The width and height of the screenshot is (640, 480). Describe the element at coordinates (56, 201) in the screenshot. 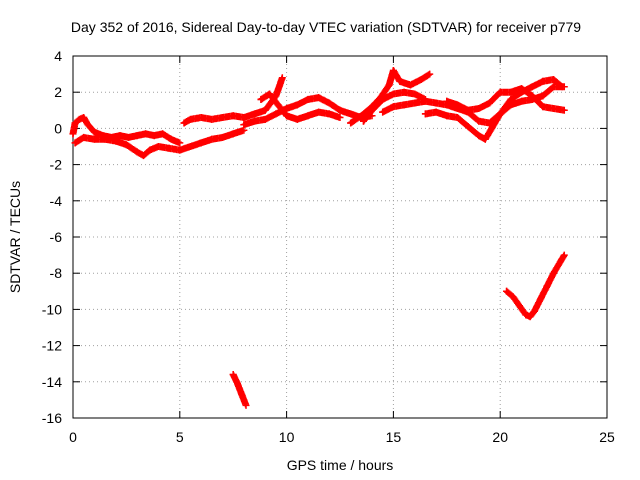

I see `y-tick-label: -4` at that location.